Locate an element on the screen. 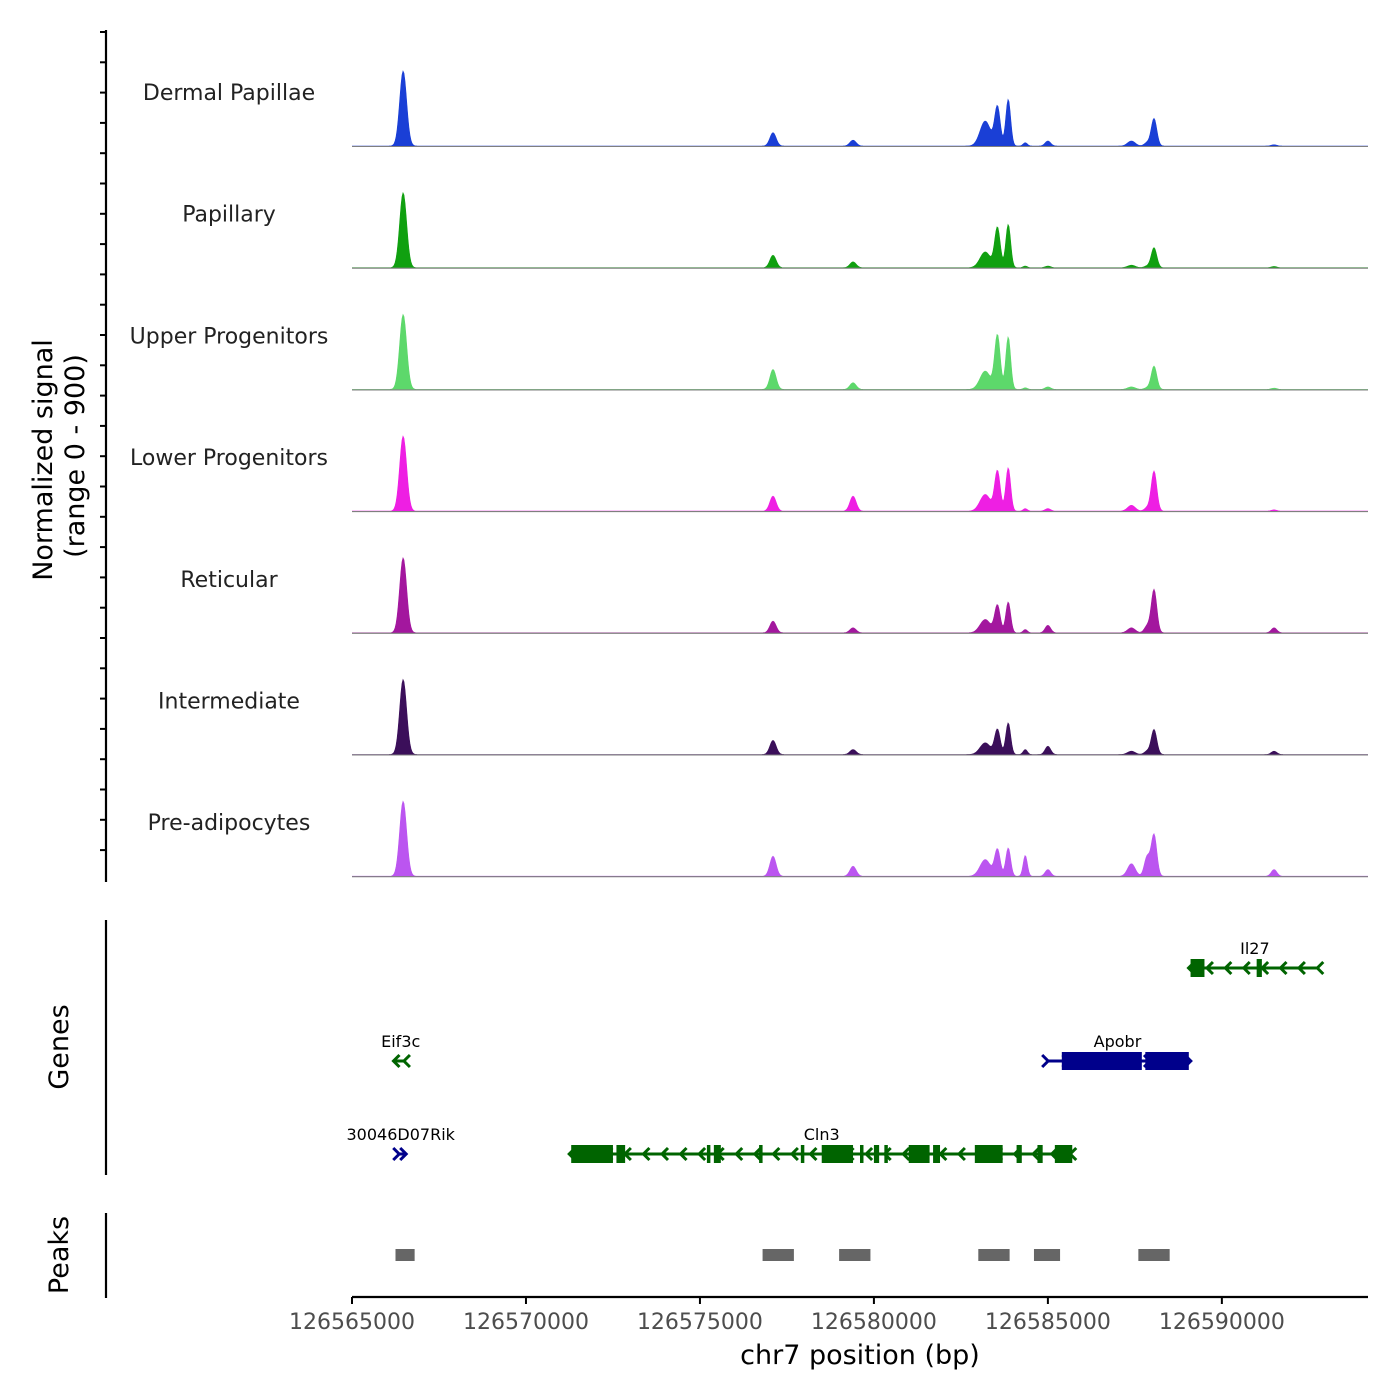 This screenshot has width=1400, height=1400. track-reticular: Reticular is located at coordinates (774, 595).